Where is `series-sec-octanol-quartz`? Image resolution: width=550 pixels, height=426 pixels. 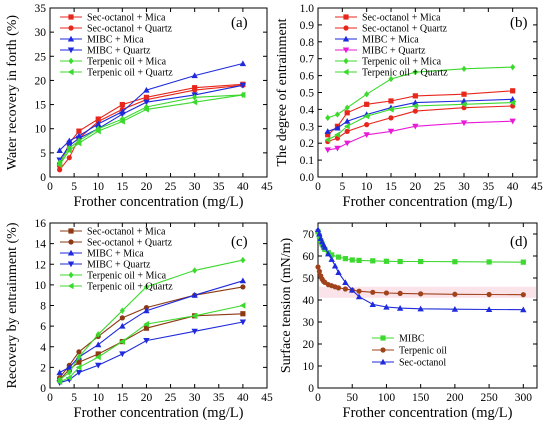
series-sec-octanol-quartz is located at coordinates (151, 332).